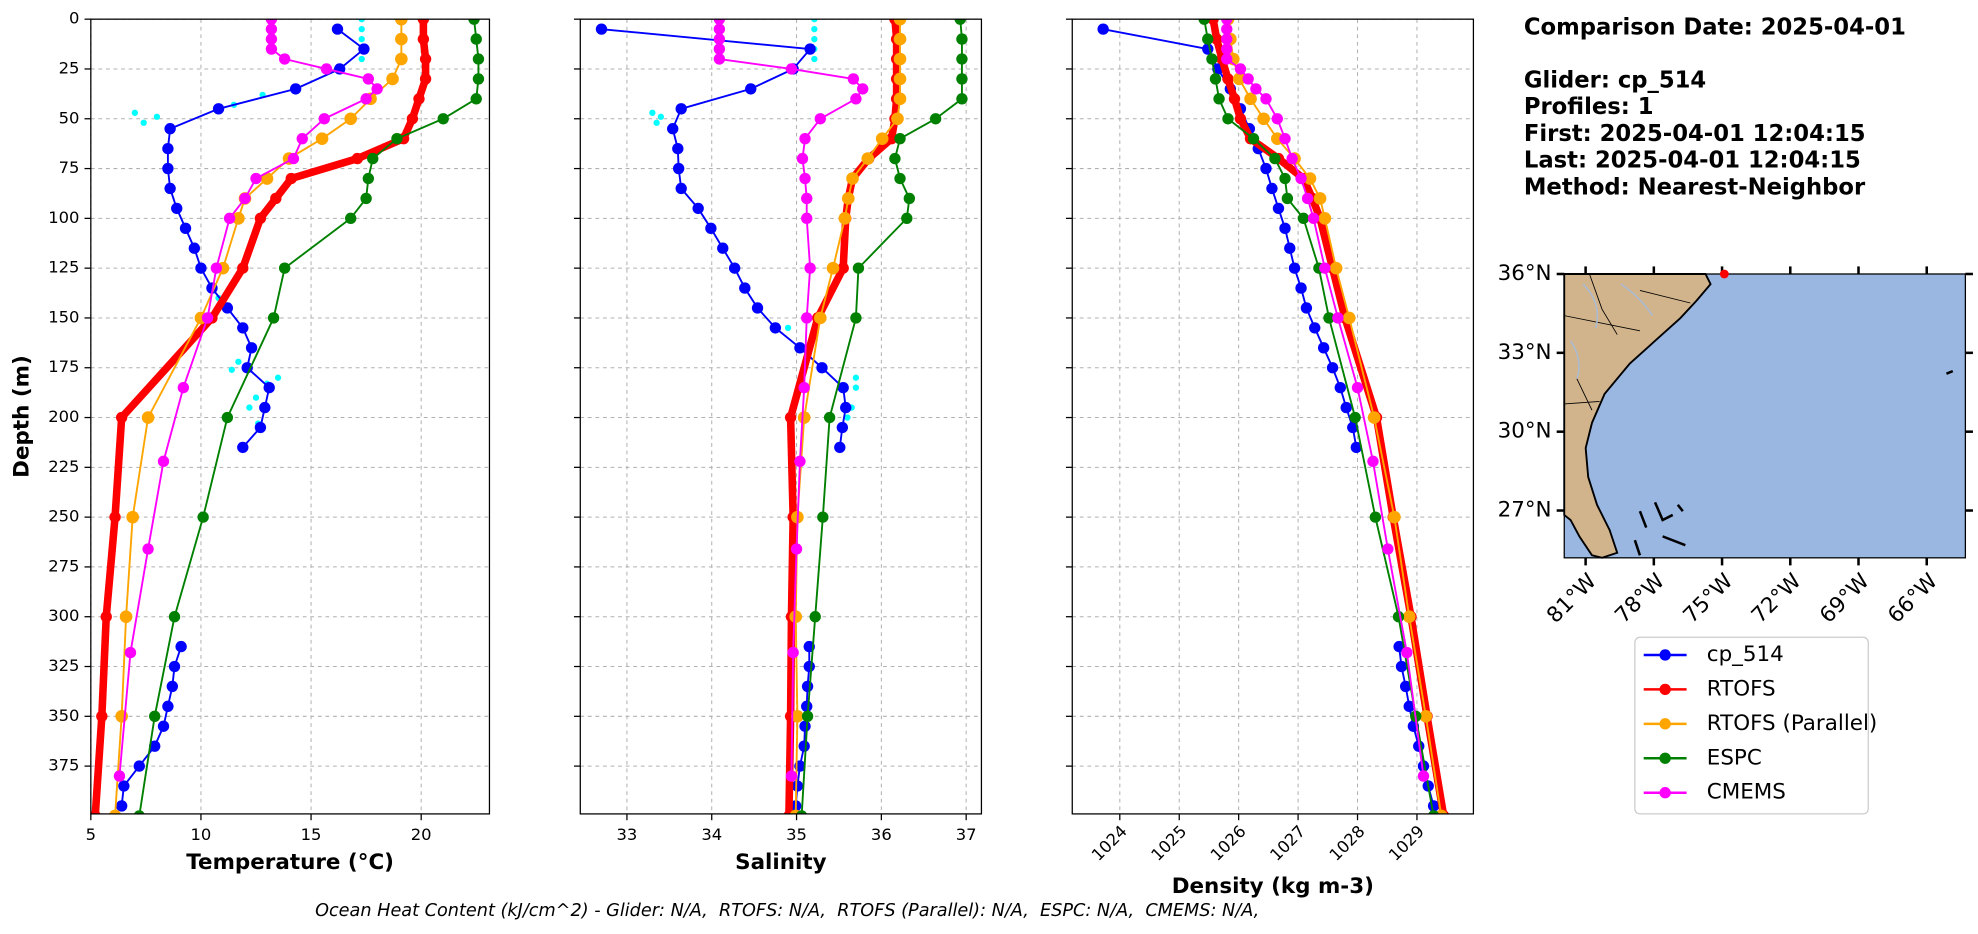 The width and height of the screenshot is (1978, 934). Describe the element at coordinates (63, 267) in the screenshot. I see `y-tick-label: 125` at that location.